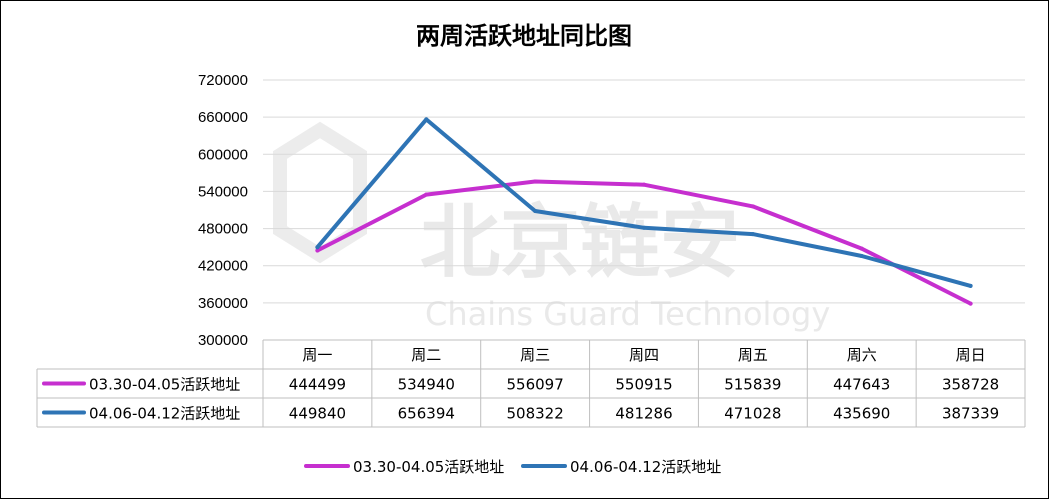 The height and width of the screenshot is (499, 1049). I want to click on table-value-cell: 447643, so click(861, 385).